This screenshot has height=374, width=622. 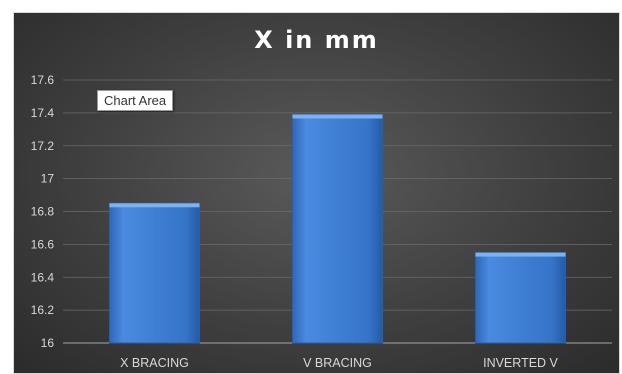 What do you see at coordinates (337, 229) in the screenshot?
I see `bar-v-bracing` at bounding box center [337, 229].